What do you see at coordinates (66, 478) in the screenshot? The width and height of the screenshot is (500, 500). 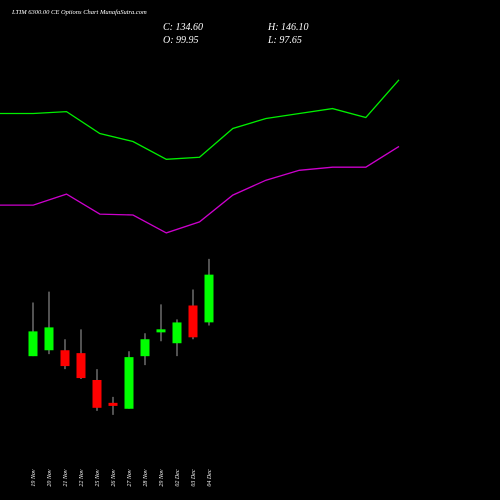 I see `x-tick-label: 21 Nov` at bounding box center [66, 478].